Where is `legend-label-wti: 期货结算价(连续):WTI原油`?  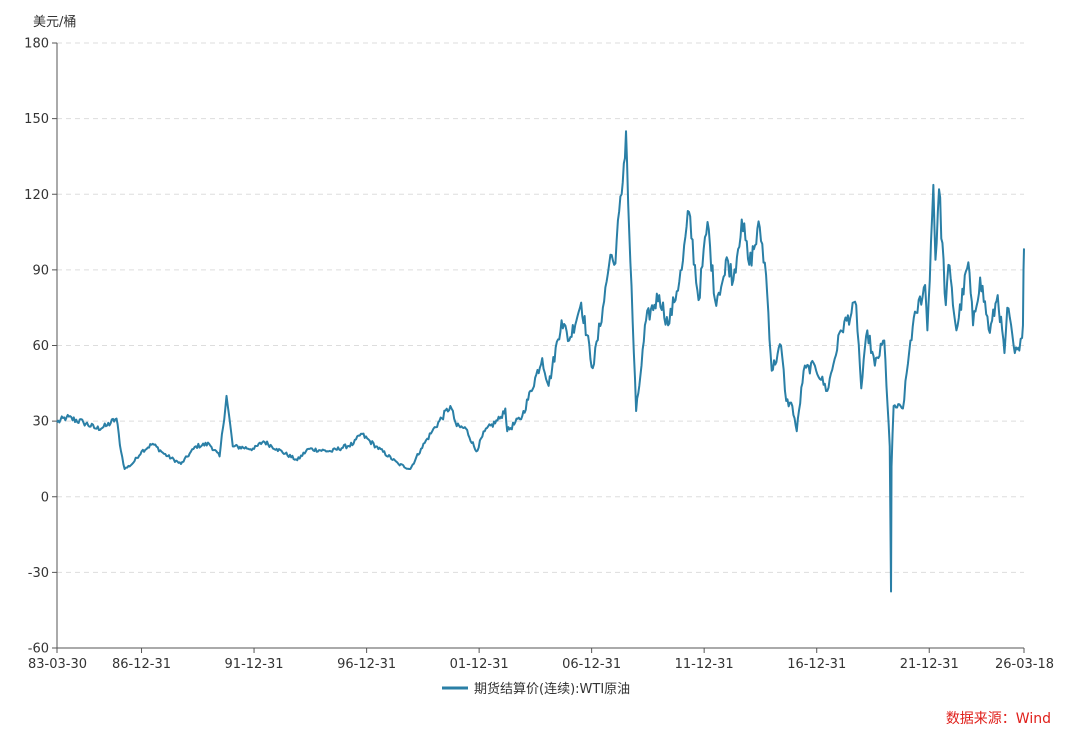
legend-label-wti: 期货结算价(连续):WTI原油 is located at coordinates (552, 689).